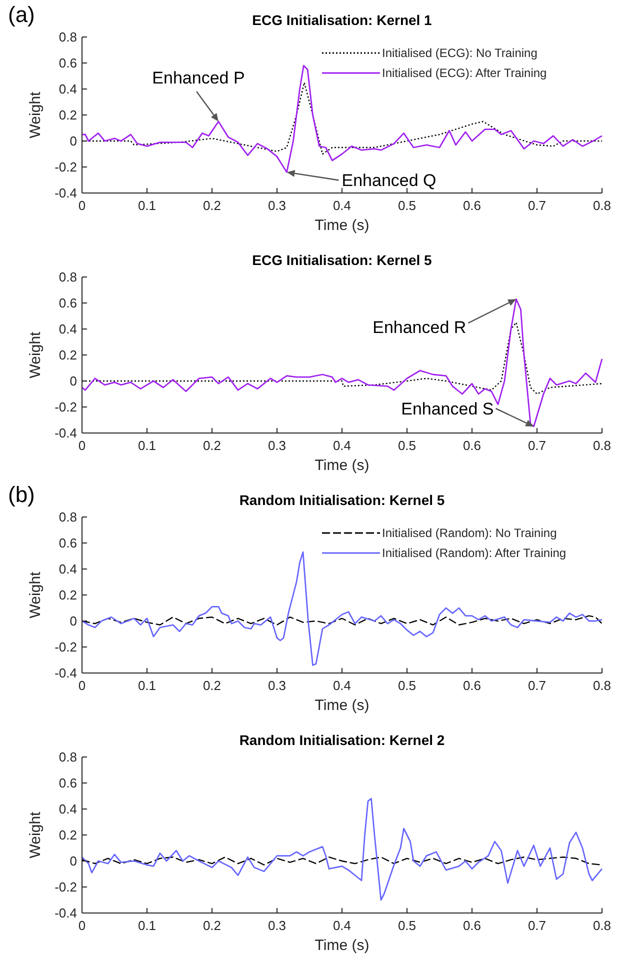 This screenshot has width=622, height=960. Describe the element at coordinates (342, 740) in the screenshot. I see `chart-title: Random Initialisation: Kernel 2` at that location.